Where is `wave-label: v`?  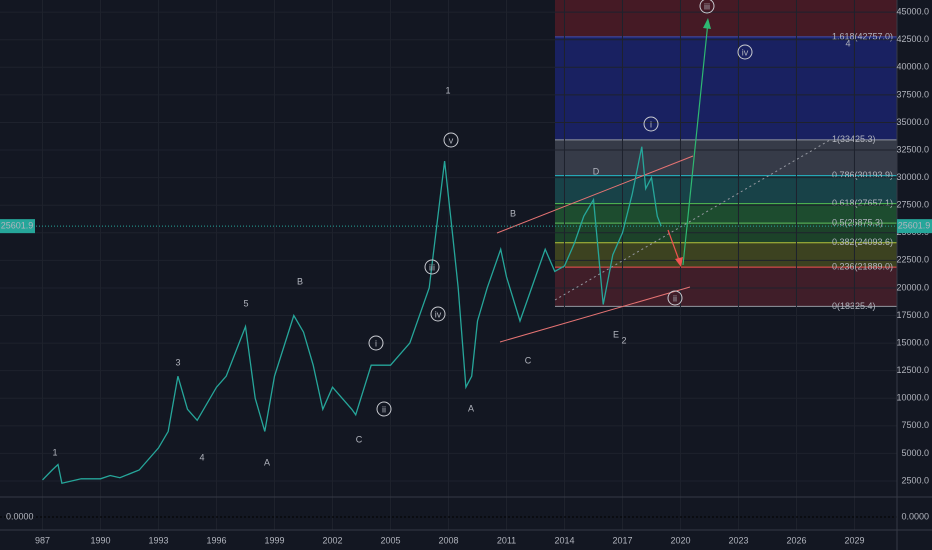 wave-label: v is located at coordinates (451, 140).